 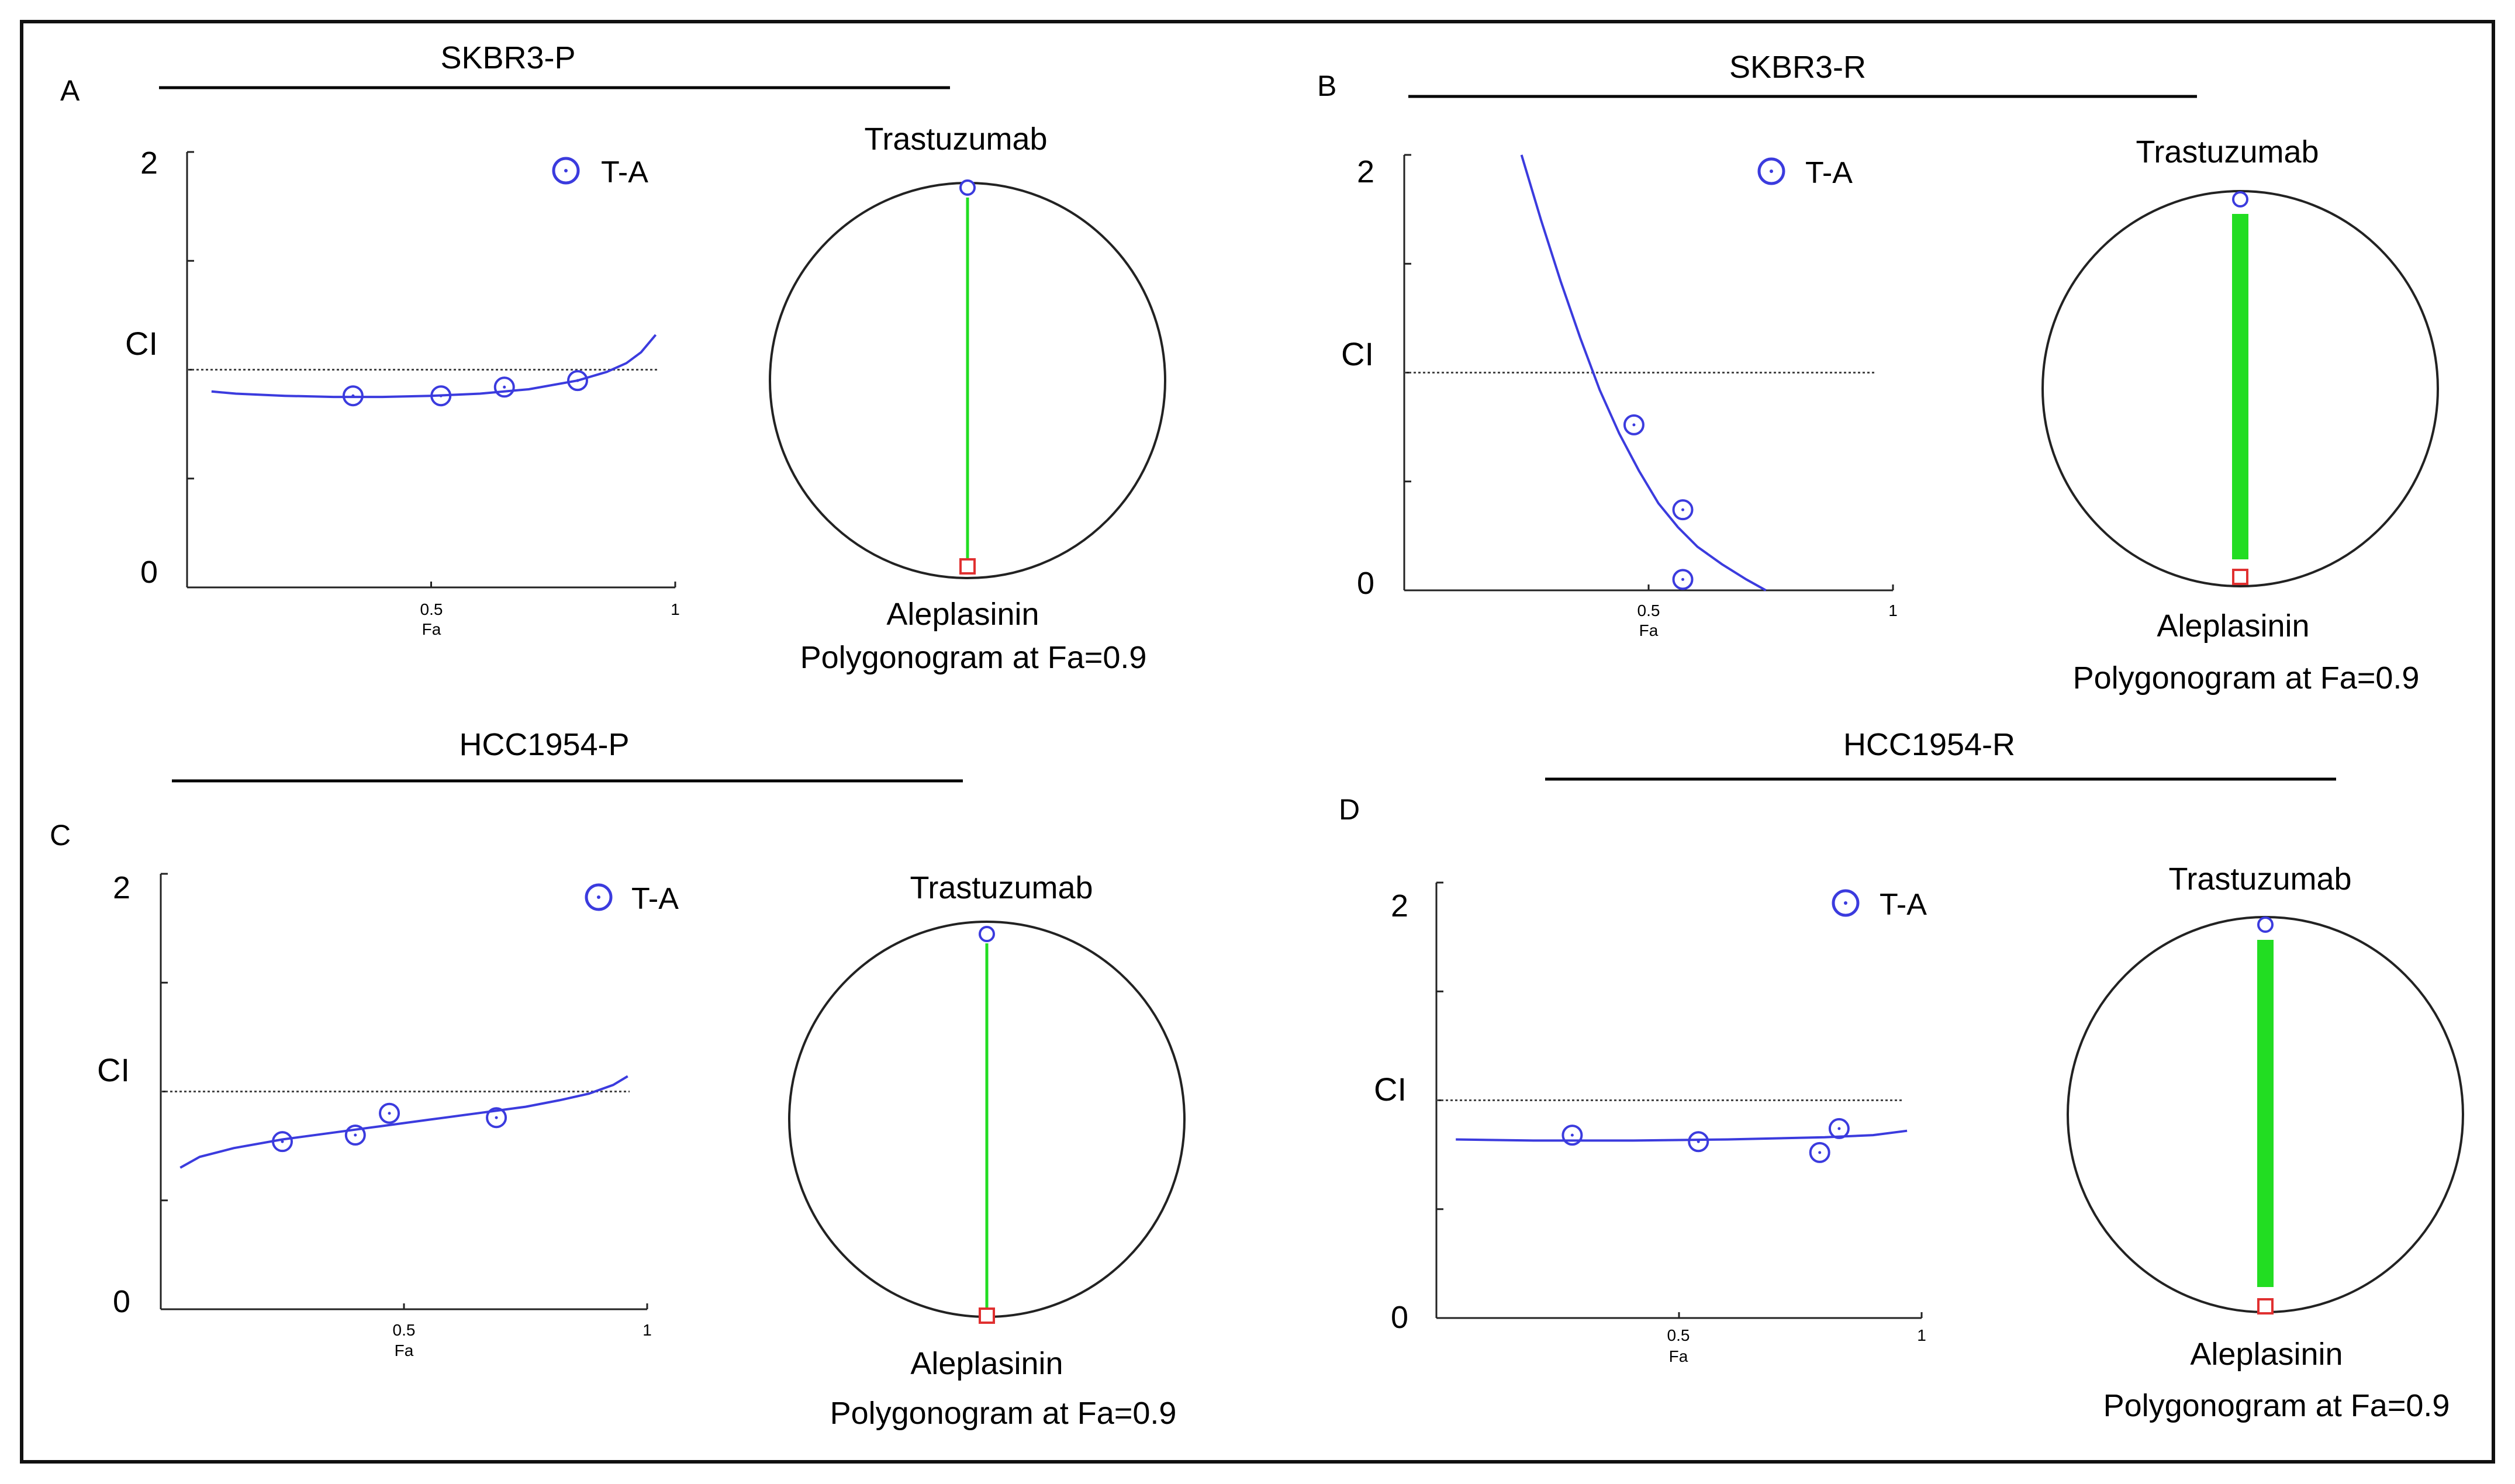 I want to click on panel-letter-b: B, so click(x=1326, y=86).